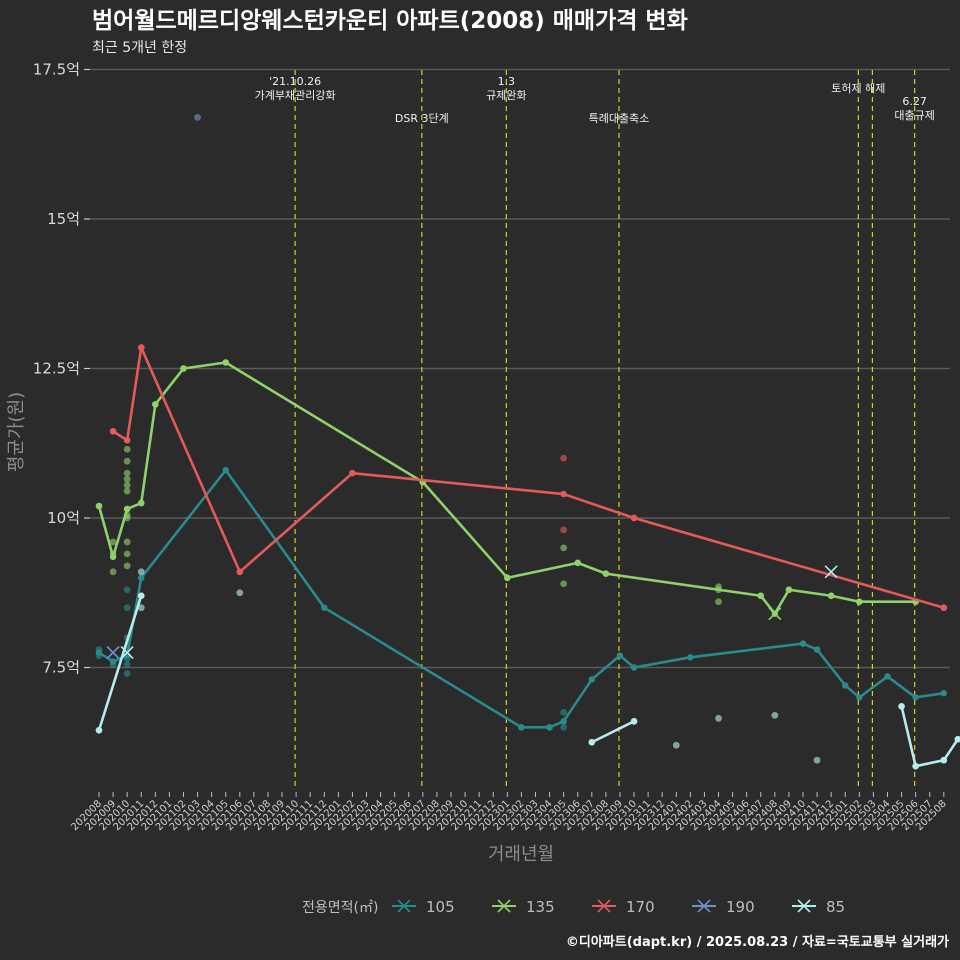  Describe the element at coordinates (506, 88) in the screenshot. I see `event-label: 1.3 규제완화` at that location.